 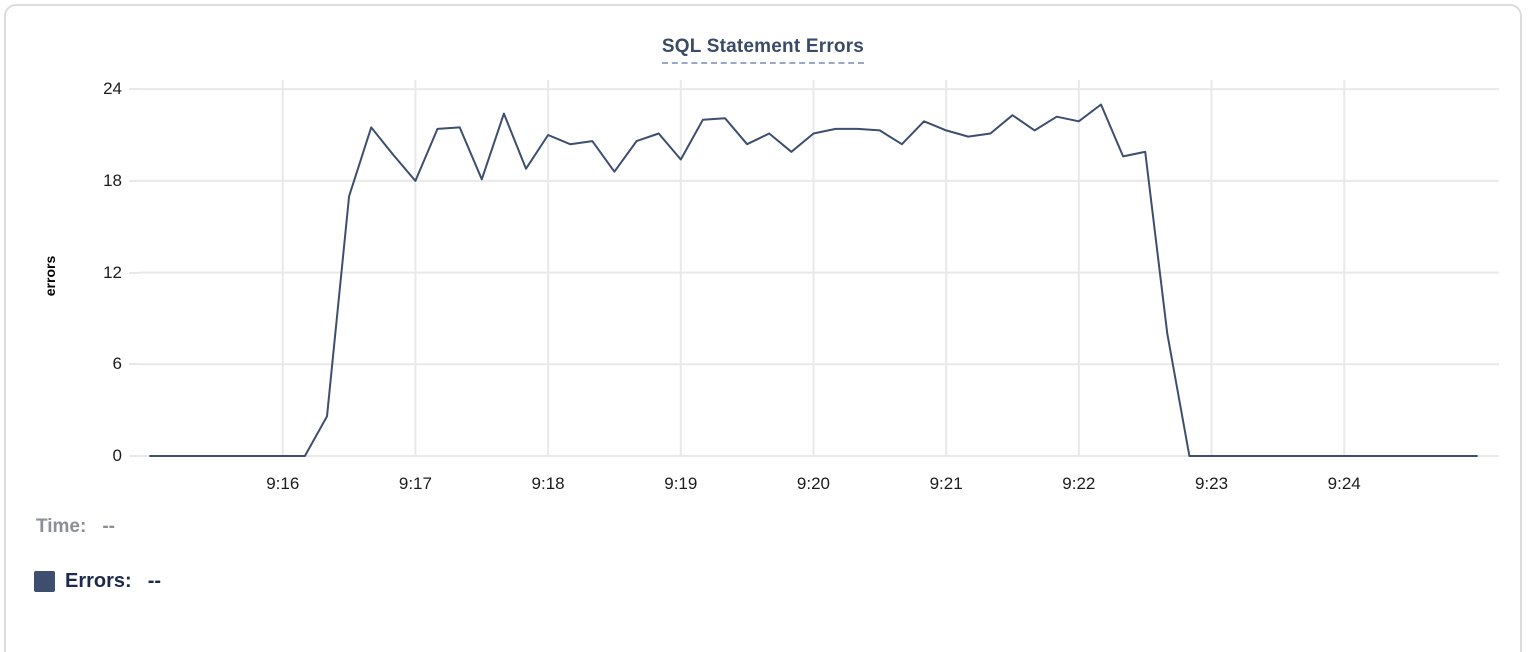 What do you see at coordinates (50, 276) in the screenshot?
I see `y-axis-label: errors` at bounding box center [50, 276].